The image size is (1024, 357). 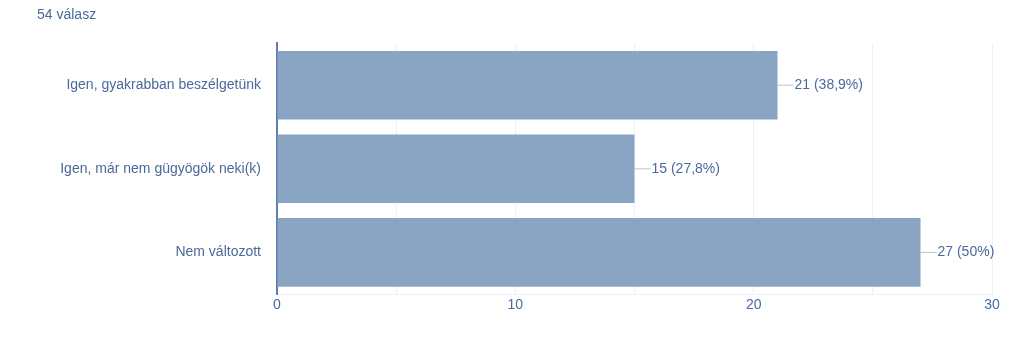 What do you see at coordinates (67, 14) in the screenshot?
I see `text: 54 válasz` at bounding box center [67, 14].